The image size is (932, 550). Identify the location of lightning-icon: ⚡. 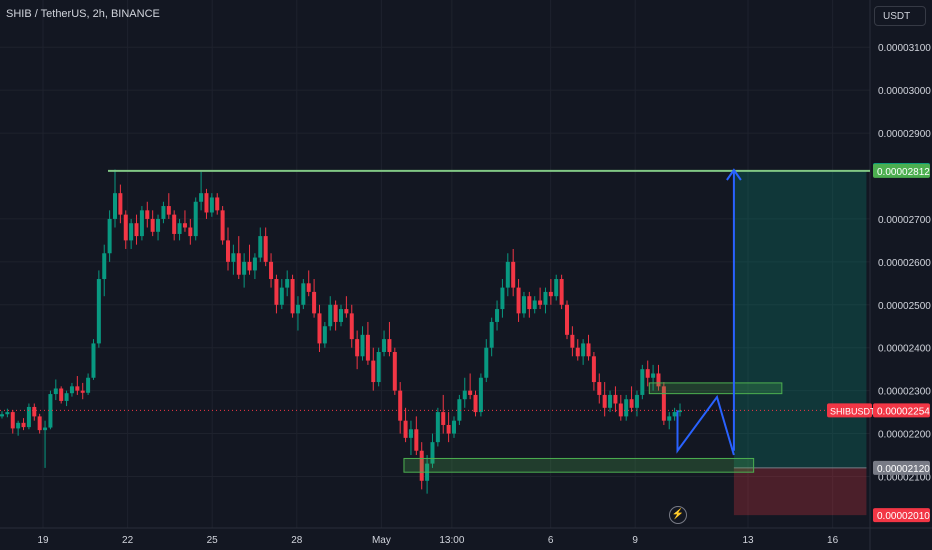
(678, 515).